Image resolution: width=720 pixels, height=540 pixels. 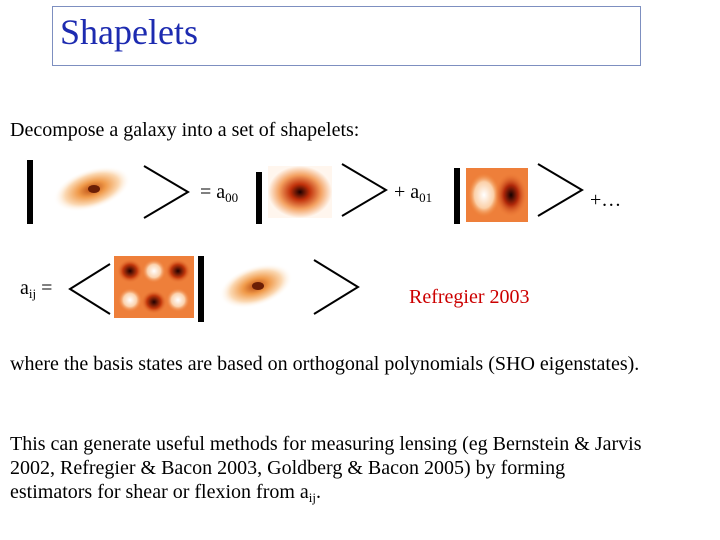 I want to click on citation: Refregier 2003, so click(x=469, y=297).